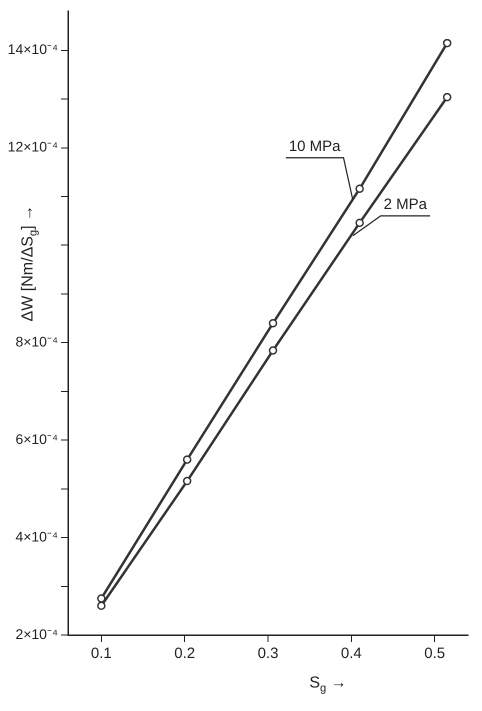  What do you see at coordinates (101, 653) in the screenshot?
I see `x-tick-label: 0.1` at bounding box center [101, 653].